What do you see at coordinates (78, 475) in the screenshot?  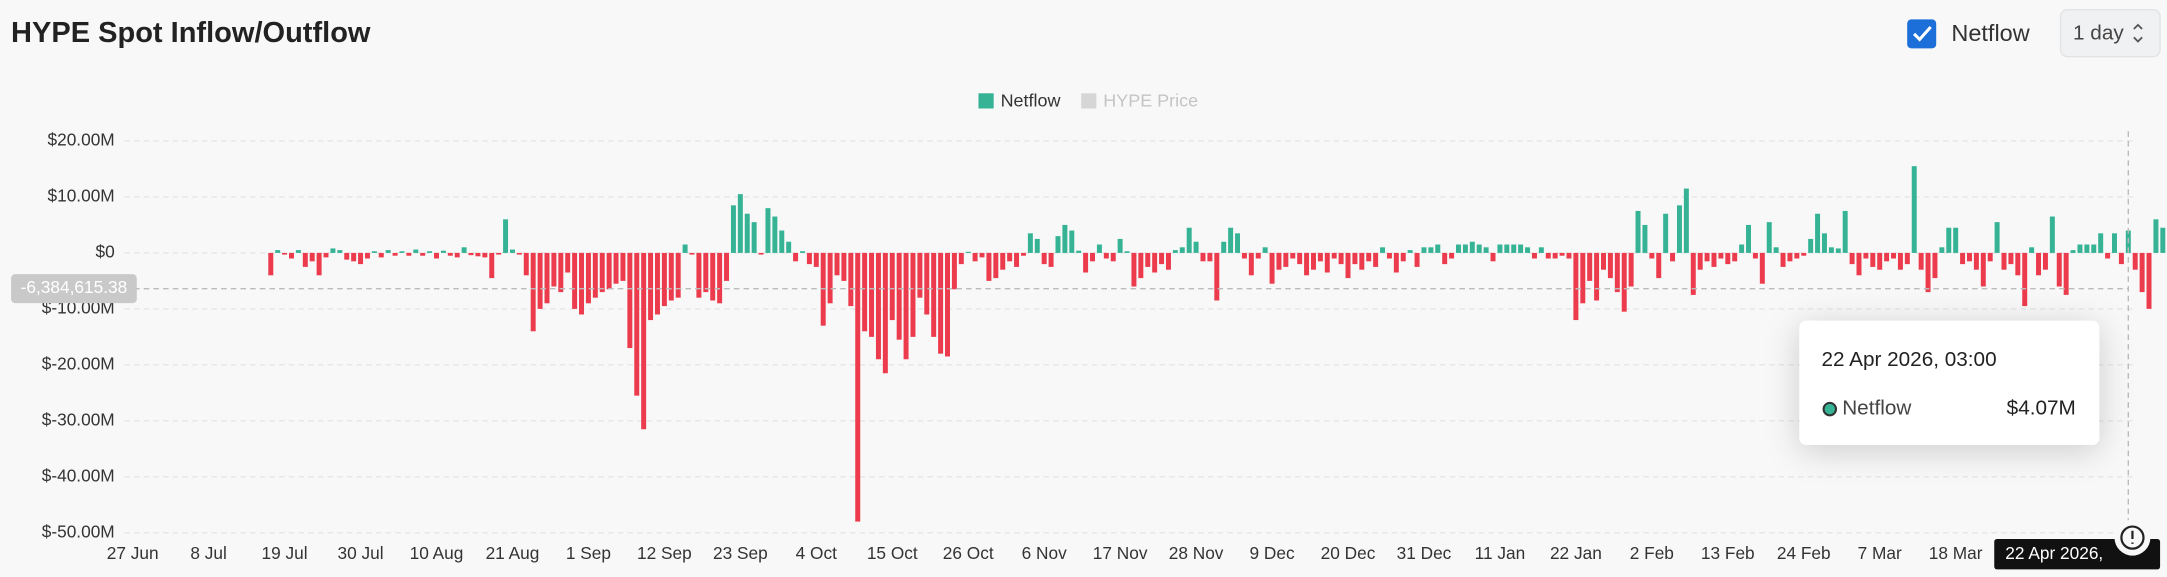 I see `y-tick-label: $-40.00M` at bounding box center [78, 475].